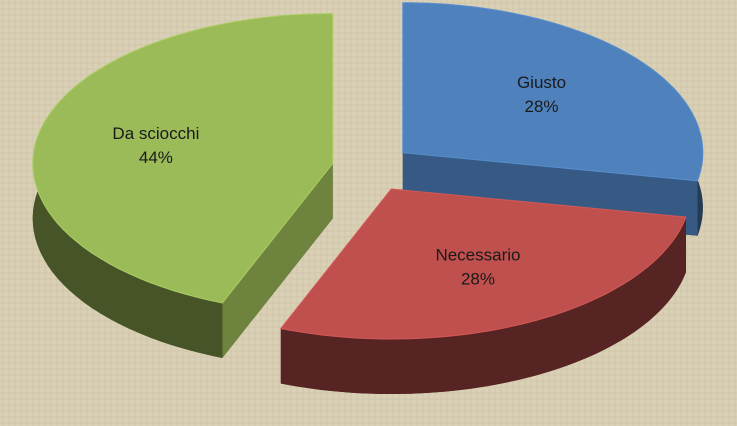 The image size is (737, 426). Describe the element at coordinates (477, 254) in the screenshot. I see `slice-label: Necessario` at that location.